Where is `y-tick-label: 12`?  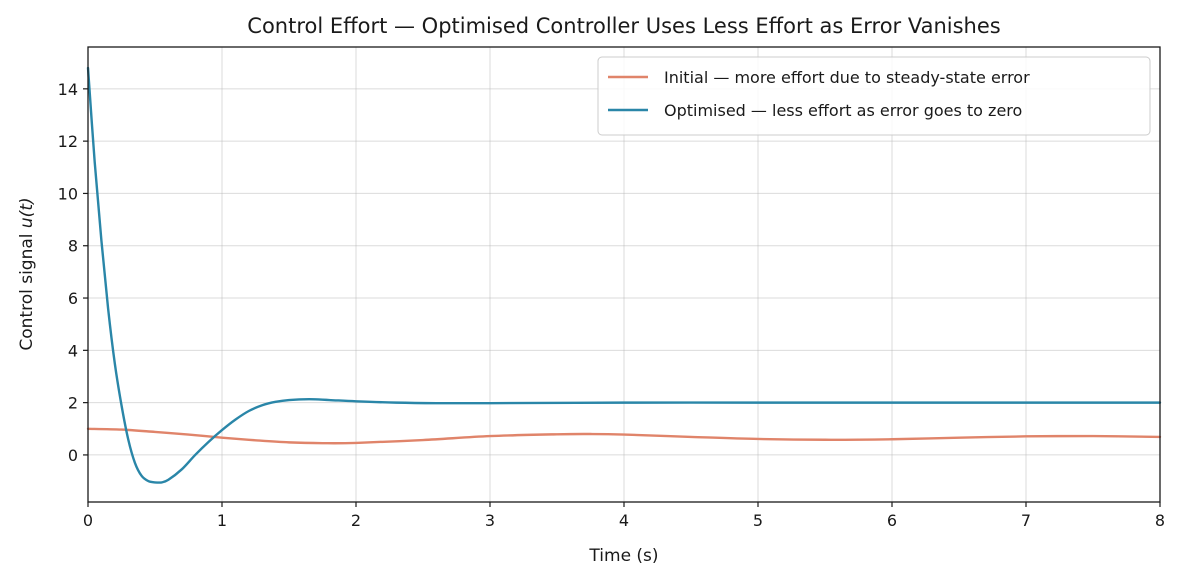 y-tick-label: 12 is located at coordinates (68, 141).